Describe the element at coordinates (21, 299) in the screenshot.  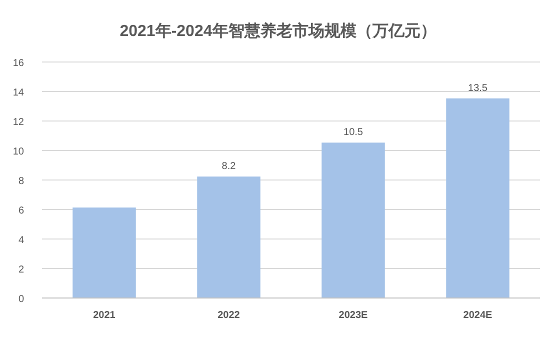
I see `y-tick-label: 0` at that location.